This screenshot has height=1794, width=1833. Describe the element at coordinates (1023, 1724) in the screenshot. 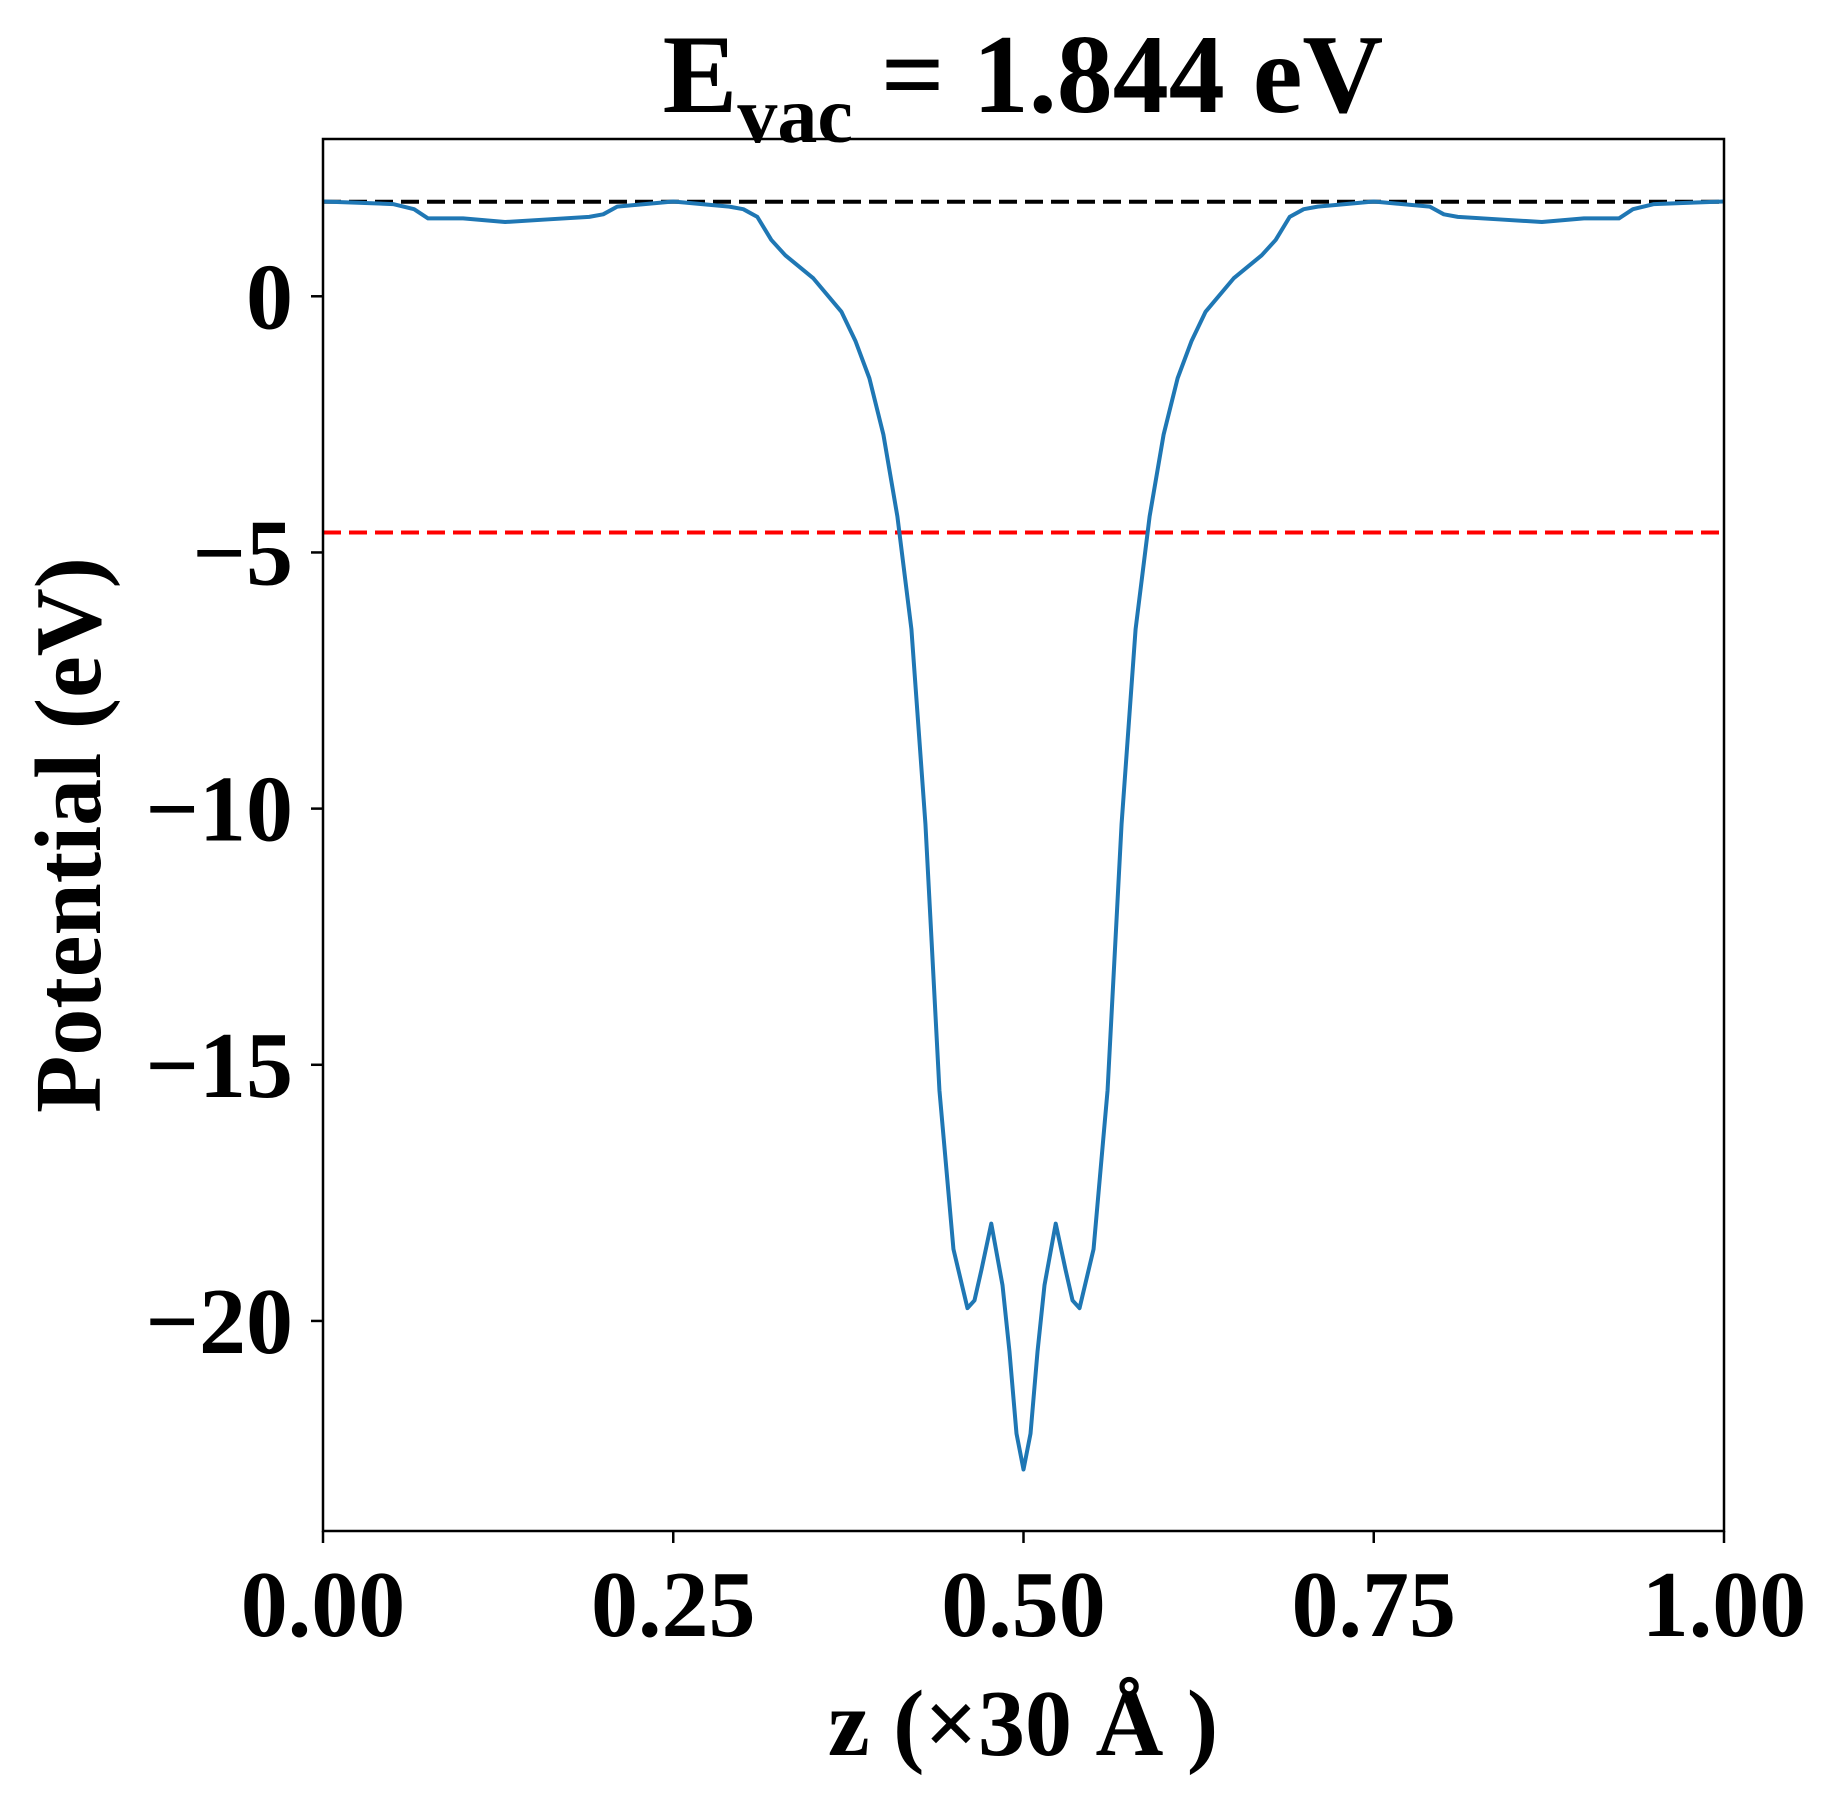

I see `x-axis-label: z (×30 Å )` at that location.